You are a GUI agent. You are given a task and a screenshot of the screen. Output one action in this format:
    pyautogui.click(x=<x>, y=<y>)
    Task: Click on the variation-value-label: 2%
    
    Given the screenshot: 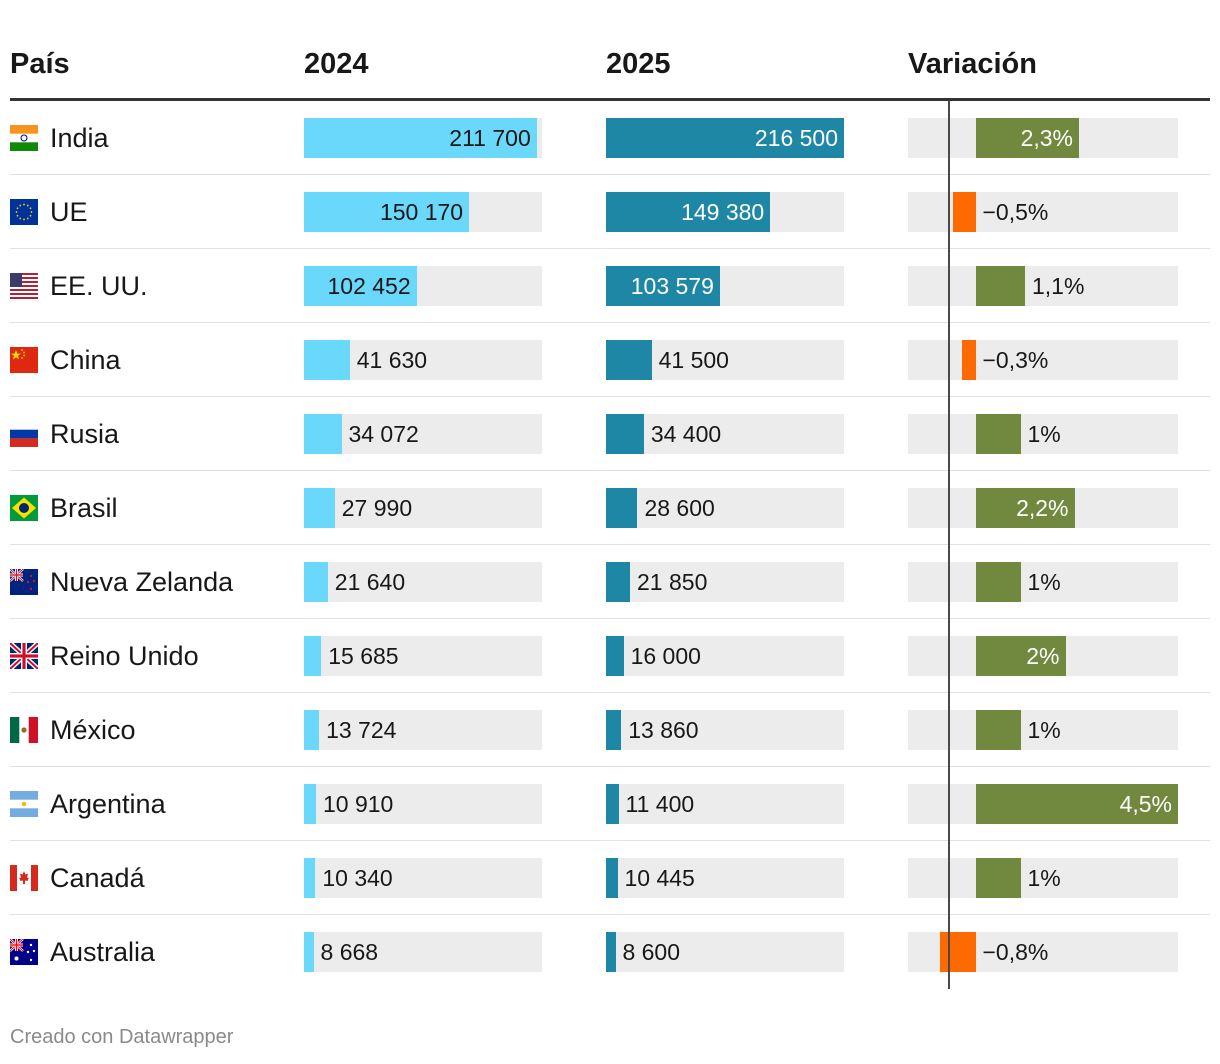 What is the action you would take?
    pyautogui.click(x=1043, y=656)
    